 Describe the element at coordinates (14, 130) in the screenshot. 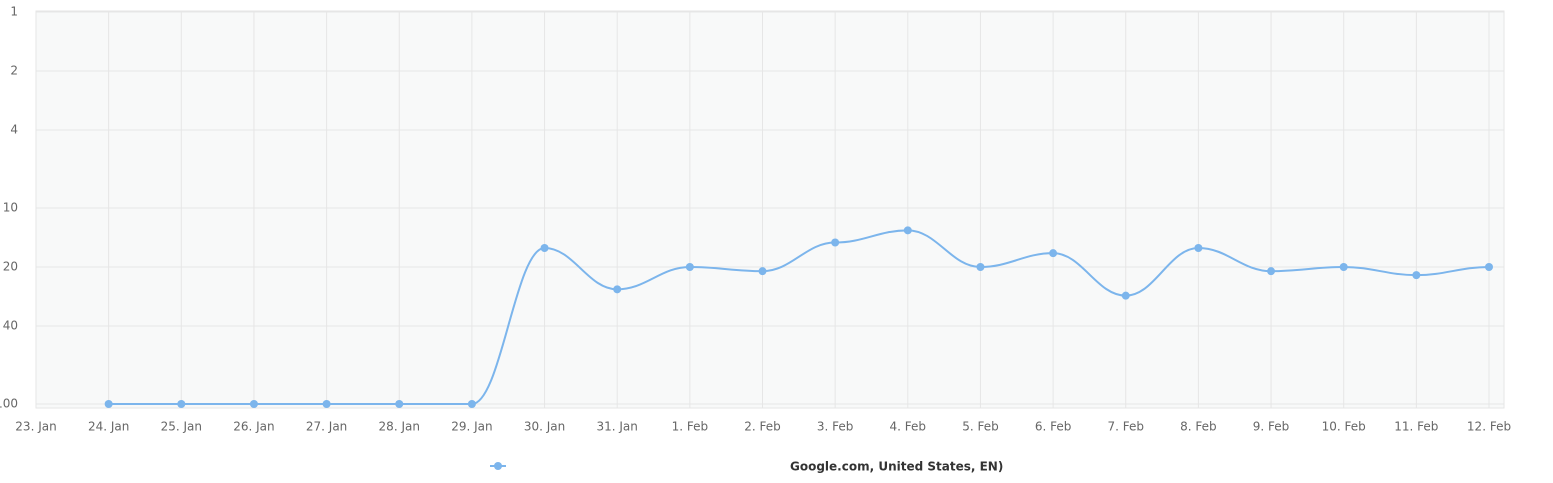

I see `y-tick-label: 4` at that location.